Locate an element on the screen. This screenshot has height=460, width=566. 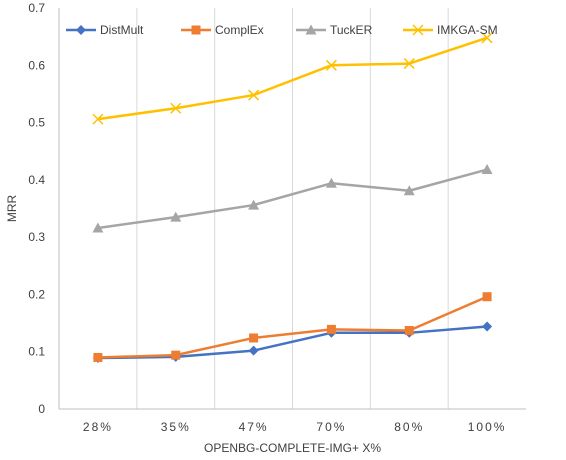
x-tick-label: 35% is located at coordinates (176, 427).